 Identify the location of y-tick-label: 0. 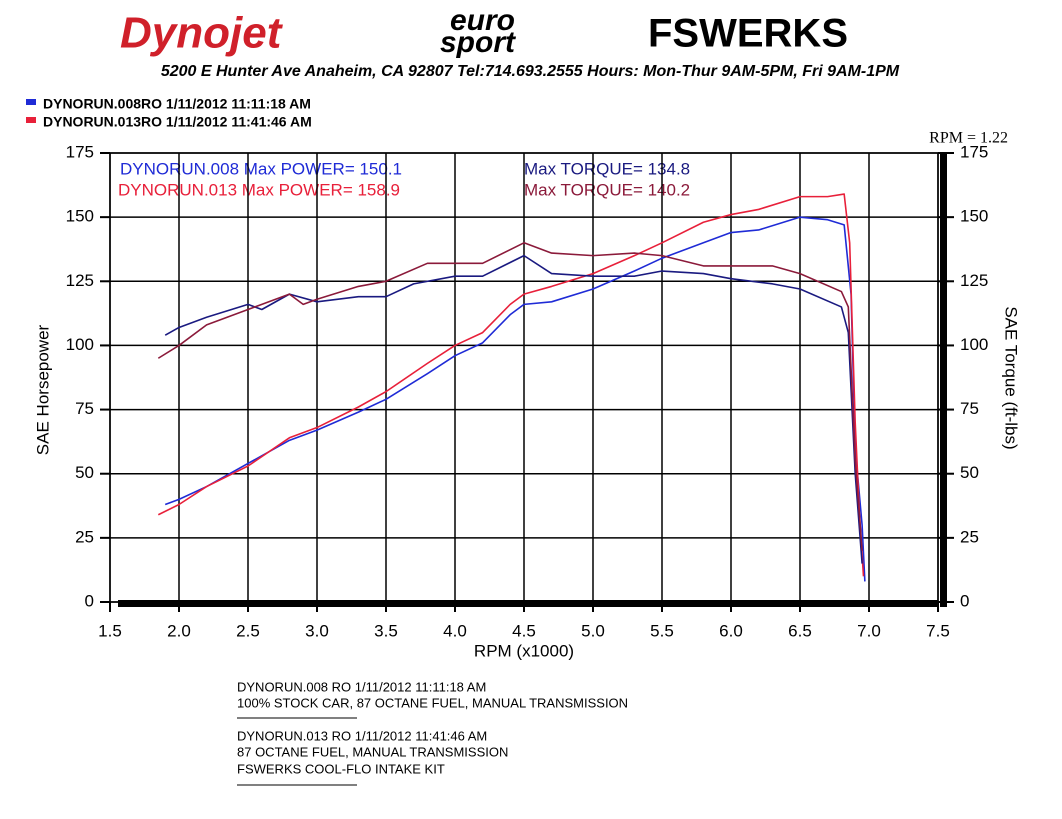
(89, 600).